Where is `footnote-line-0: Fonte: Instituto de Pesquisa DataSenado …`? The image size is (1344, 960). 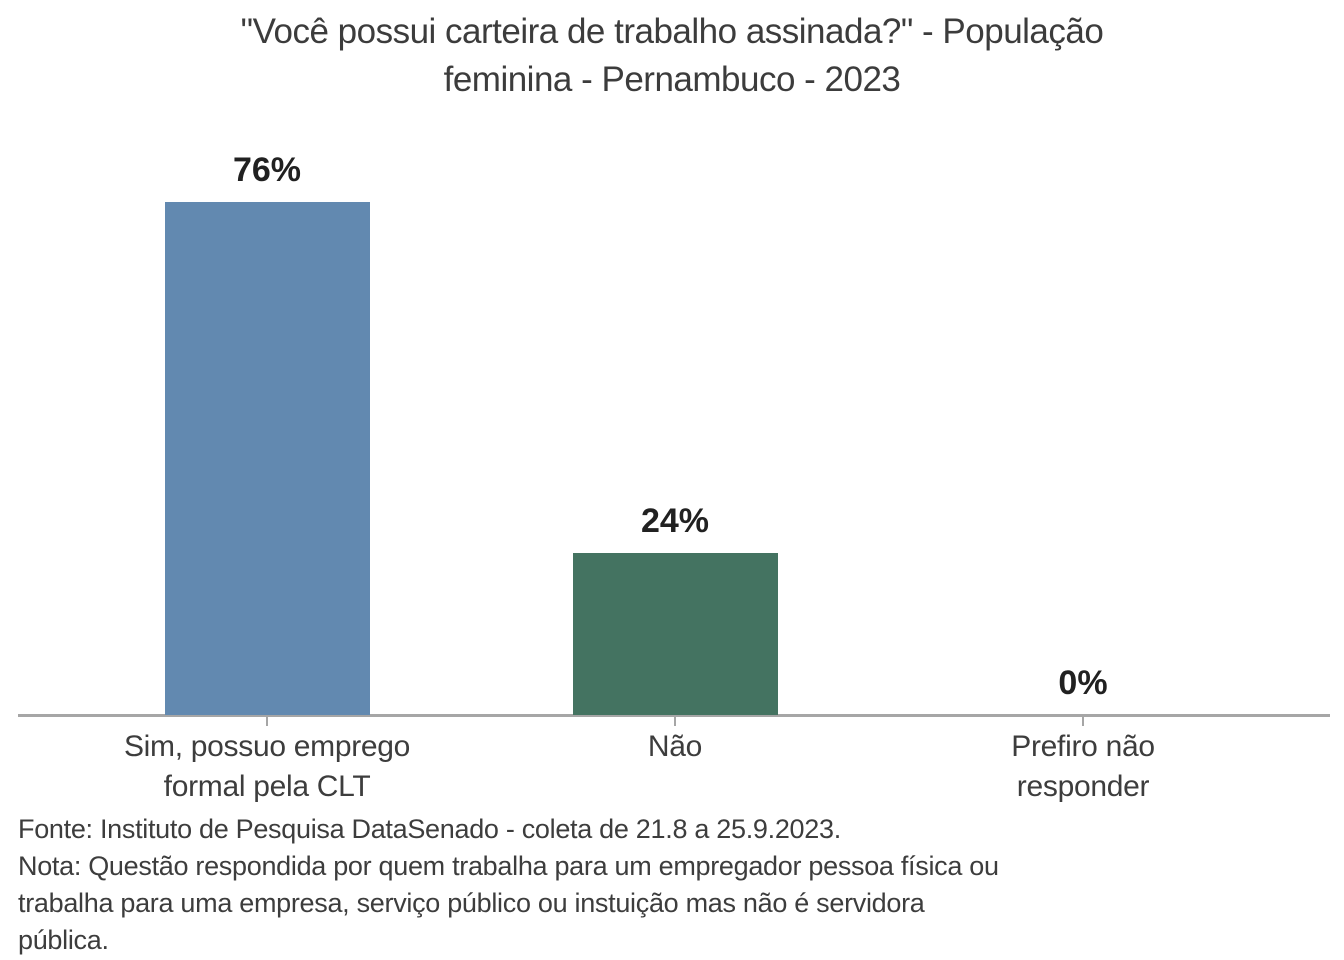
footnote-line-0: Fonte: Instituto de Pesquisa DataSenado … is located at coordinates (429, 829).